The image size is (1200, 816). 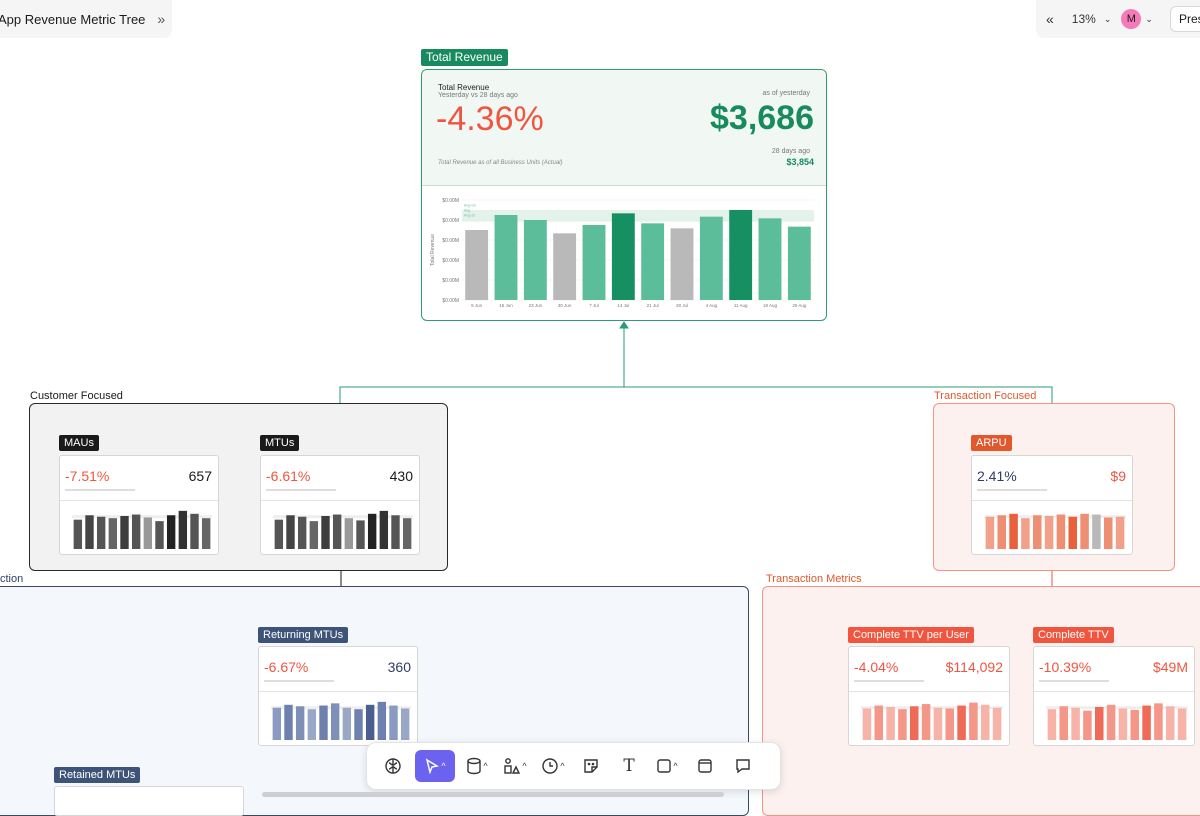 I want to click on arpu-value: $9, so click(x=1118, y=476).